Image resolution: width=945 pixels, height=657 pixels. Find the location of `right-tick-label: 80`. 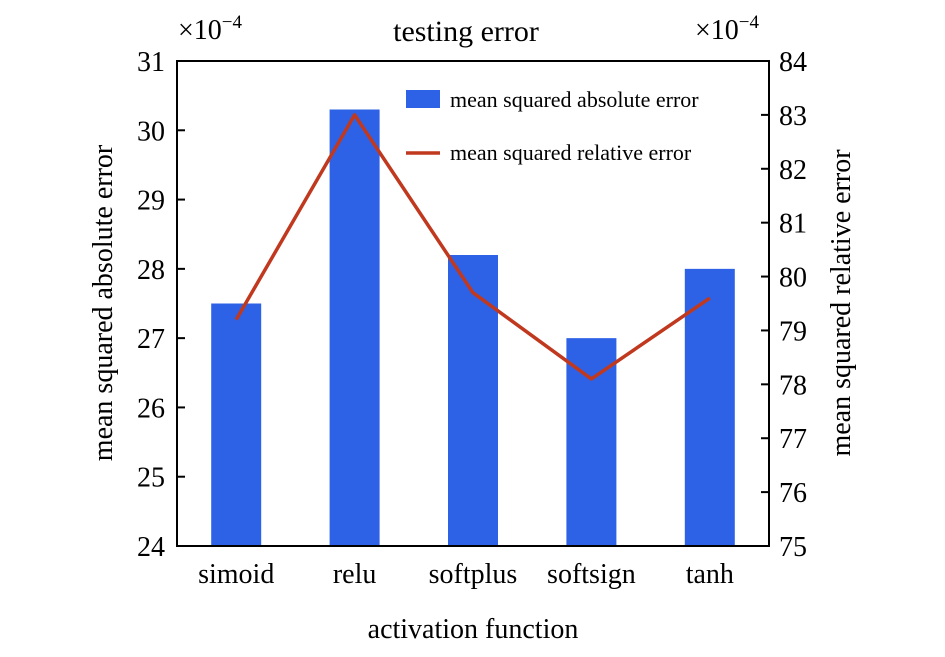

right-tick-label: 80 is located at coordinates (793, 278).